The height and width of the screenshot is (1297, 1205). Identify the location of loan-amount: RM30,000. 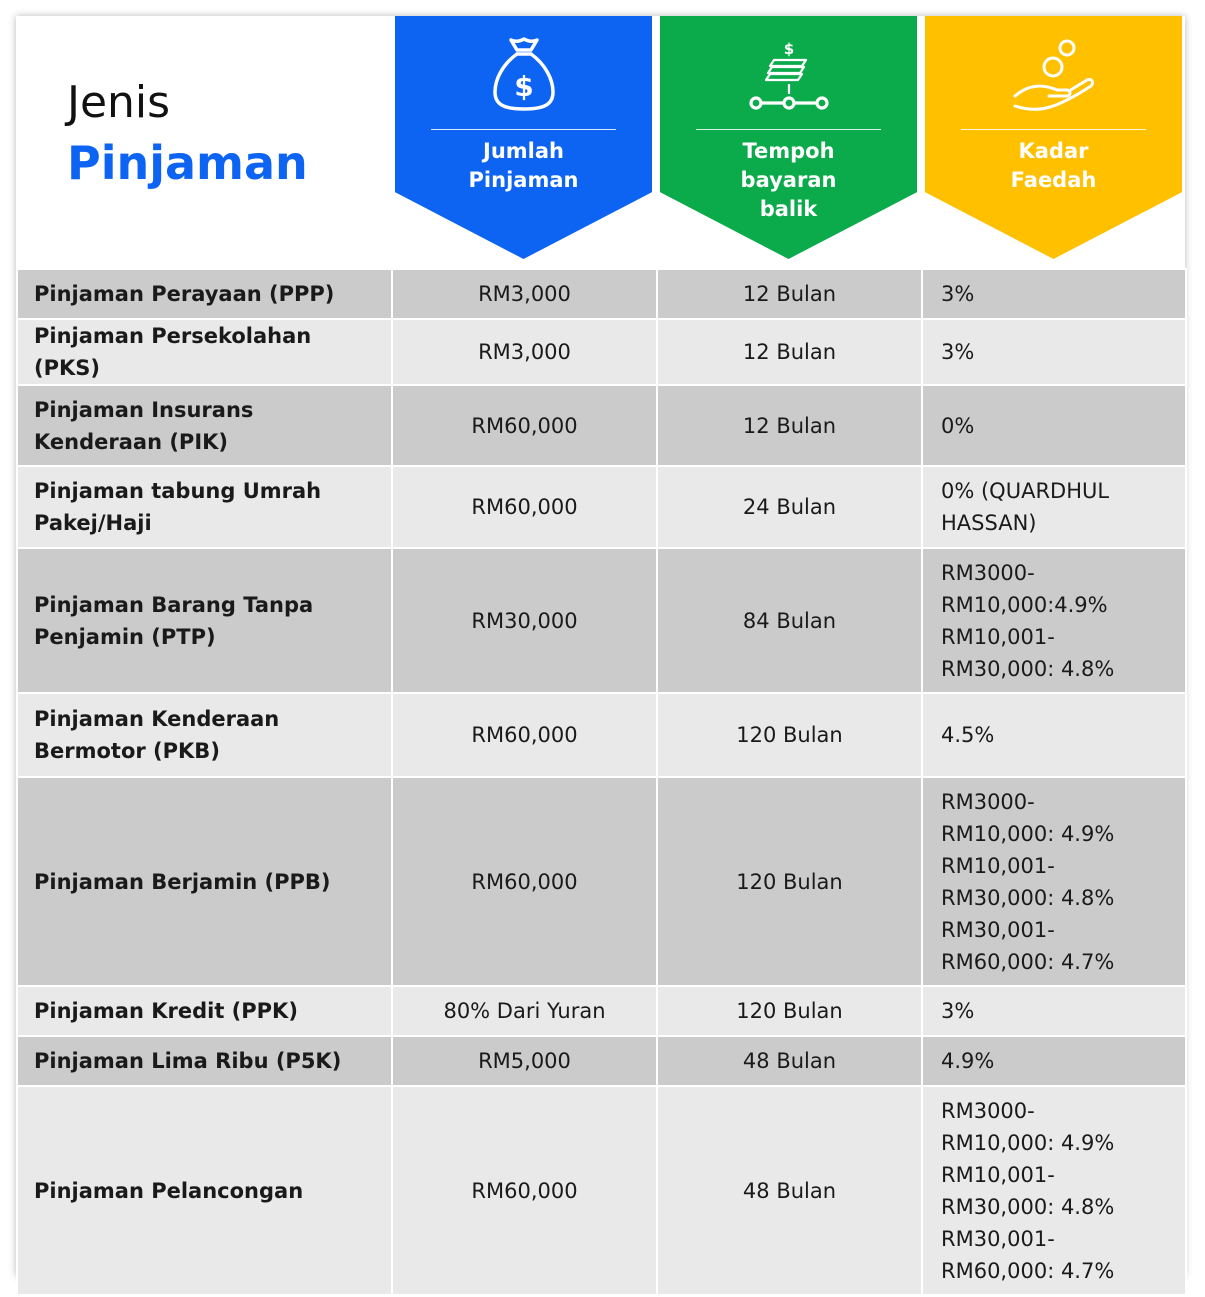
(524, 620).